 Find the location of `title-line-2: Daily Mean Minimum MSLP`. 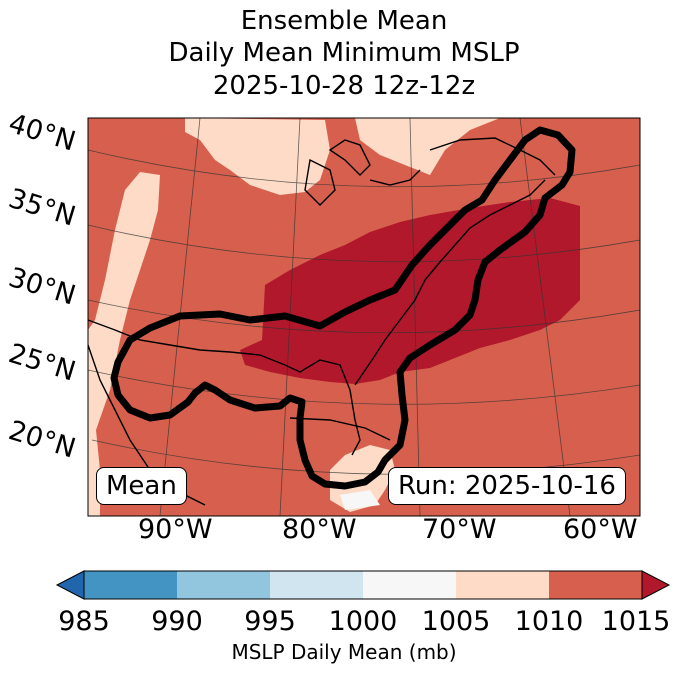

title-line-2: Daily Mean Minimum MSLP is located at coordinates (344, 53).